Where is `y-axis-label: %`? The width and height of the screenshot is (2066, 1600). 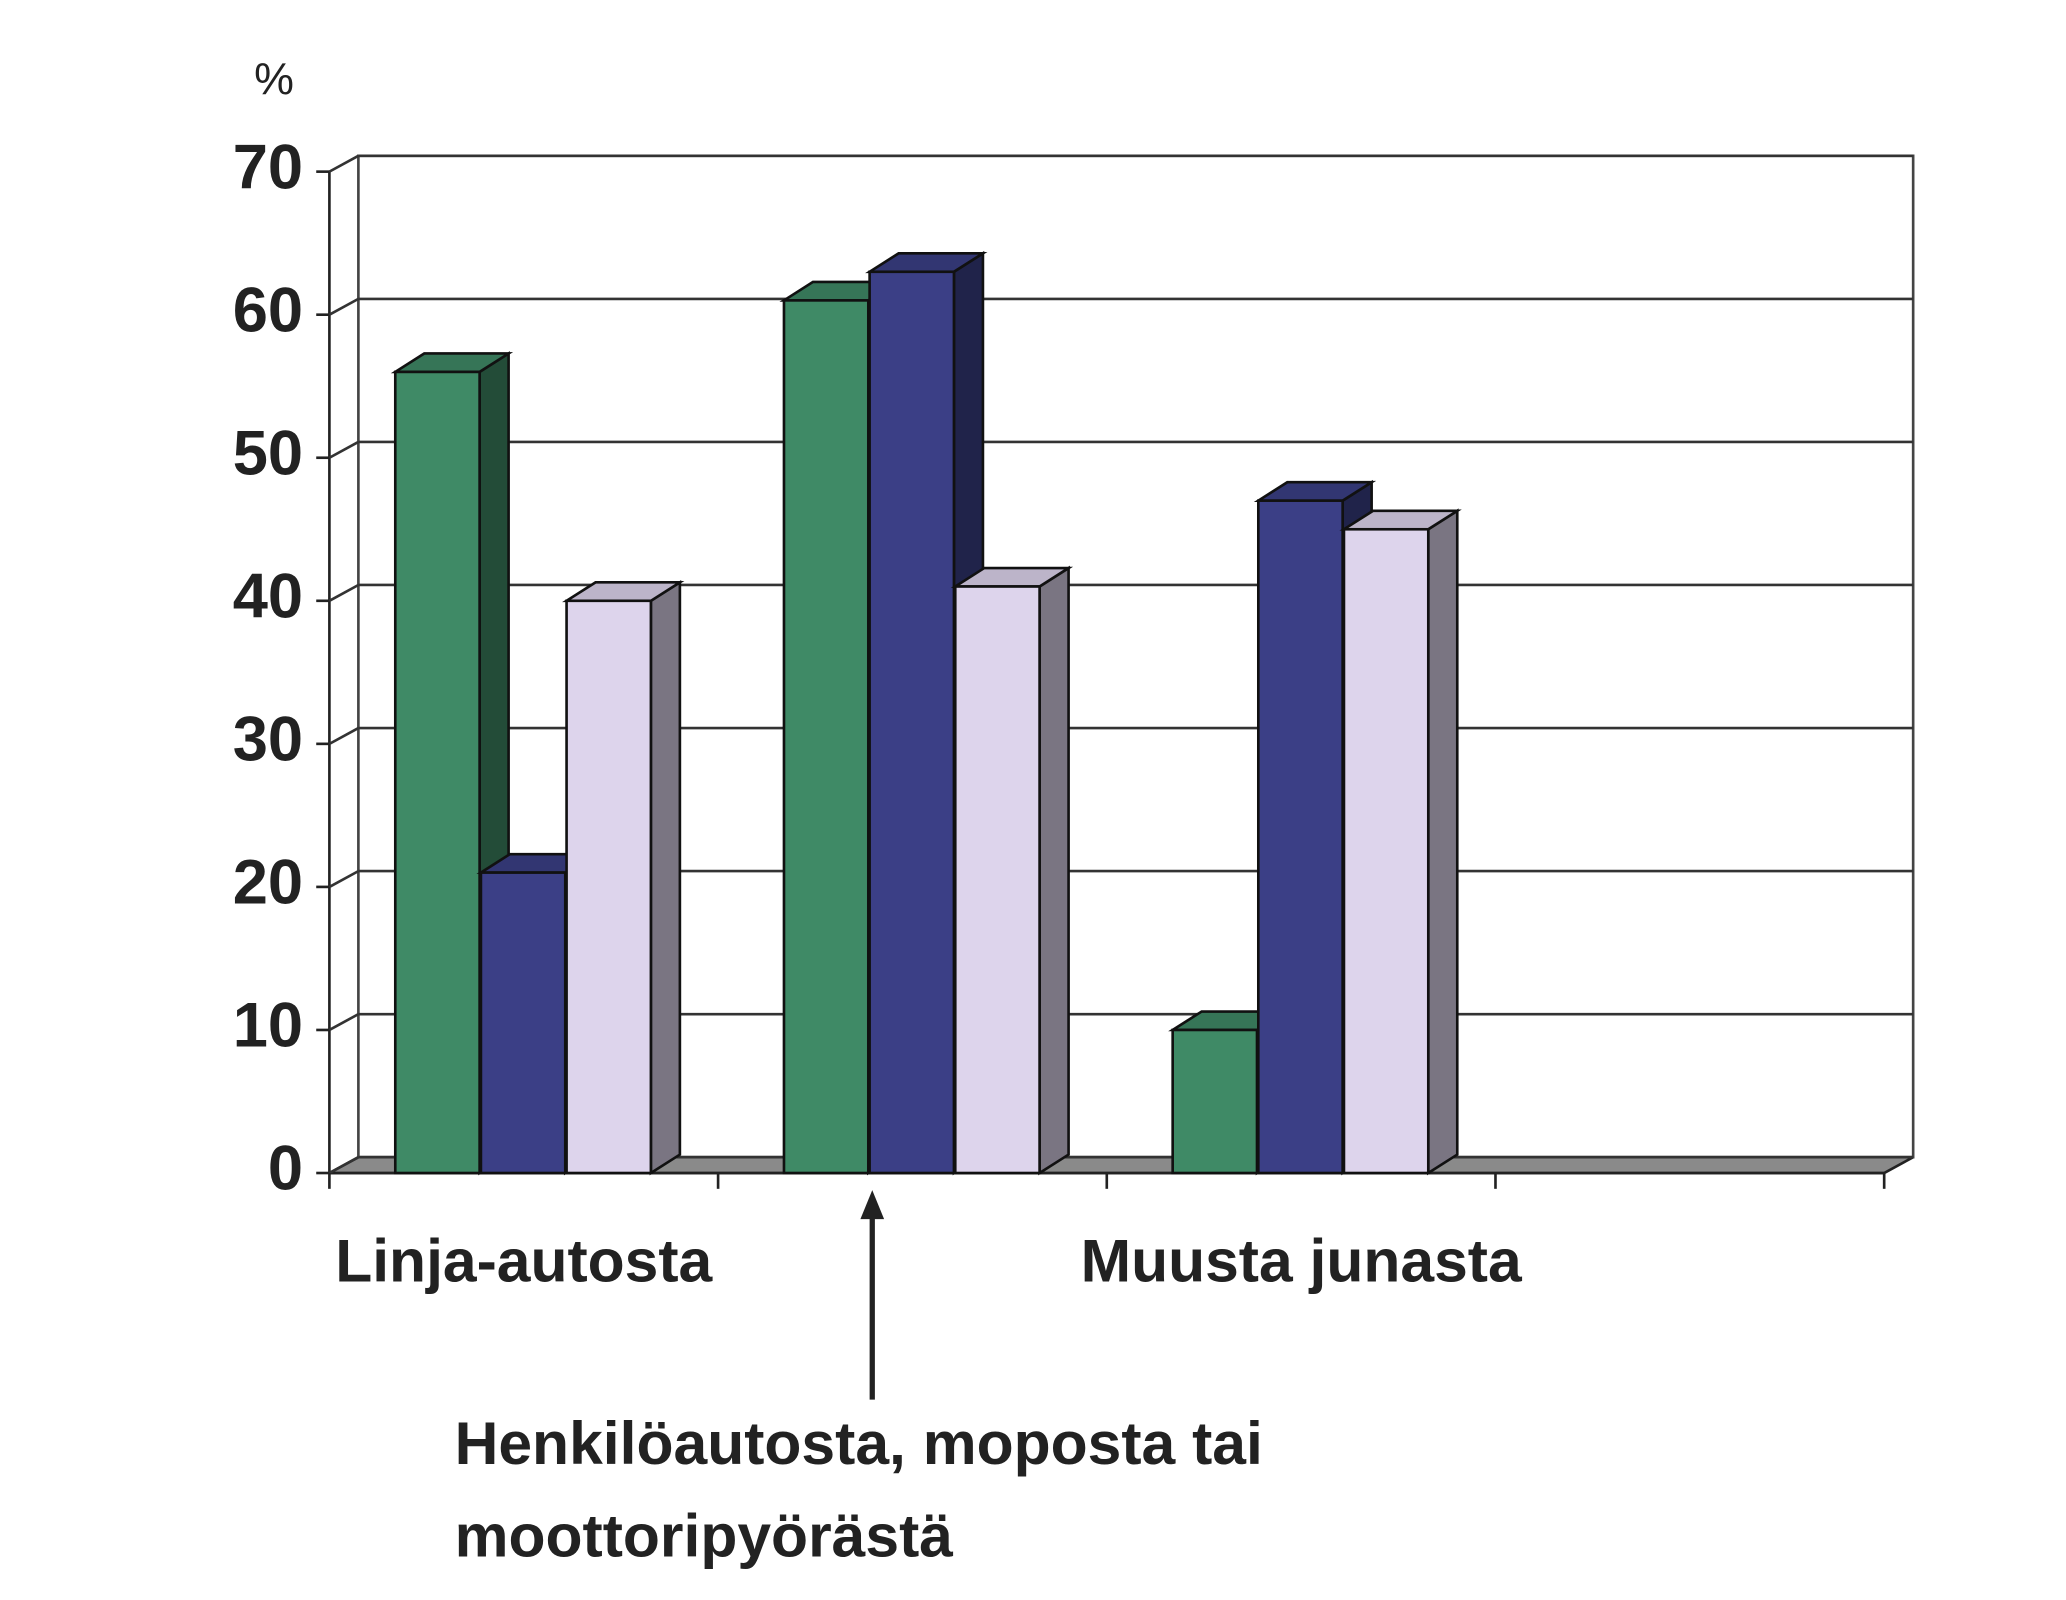
y-axis-label: % is located at coordinates (274, 79).